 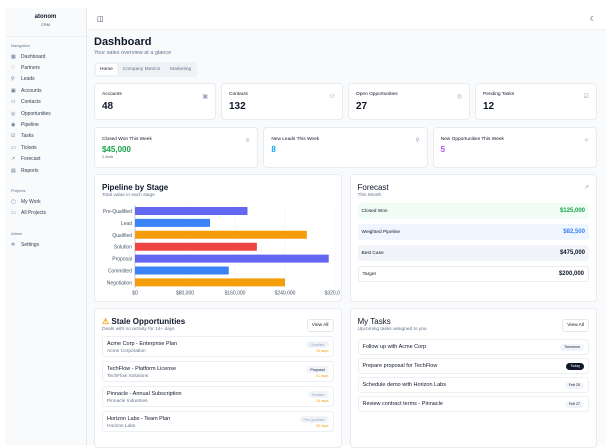 I want to click on opportunity-company: TechFlow Solutions, so click(x=128, y=376).